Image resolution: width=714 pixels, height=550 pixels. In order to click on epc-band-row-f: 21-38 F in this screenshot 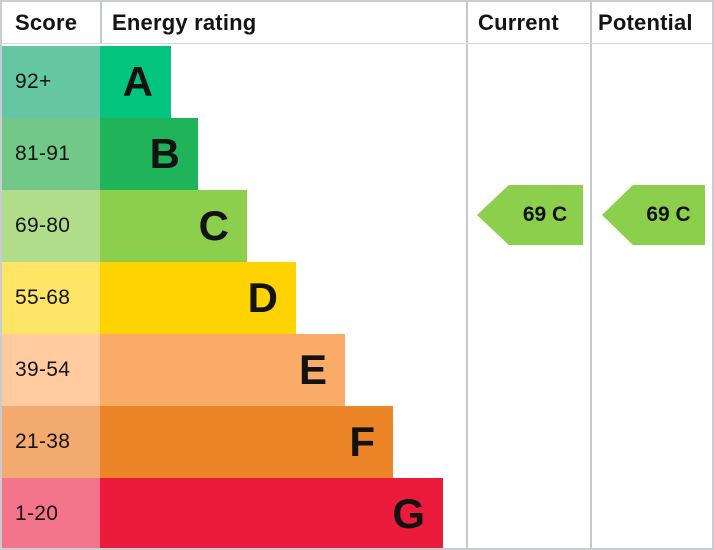, I will do `click(234, 441)`.